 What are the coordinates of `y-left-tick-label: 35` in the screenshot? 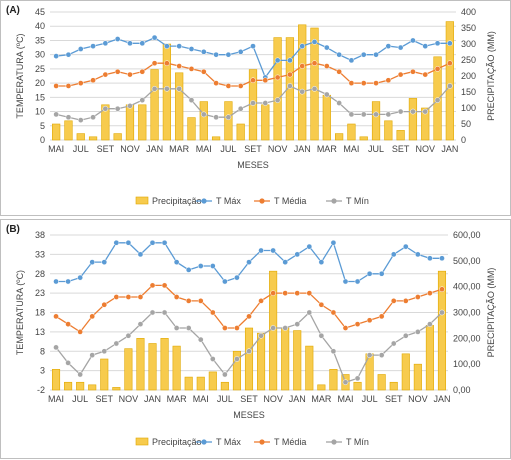 It's located at (40, 40).